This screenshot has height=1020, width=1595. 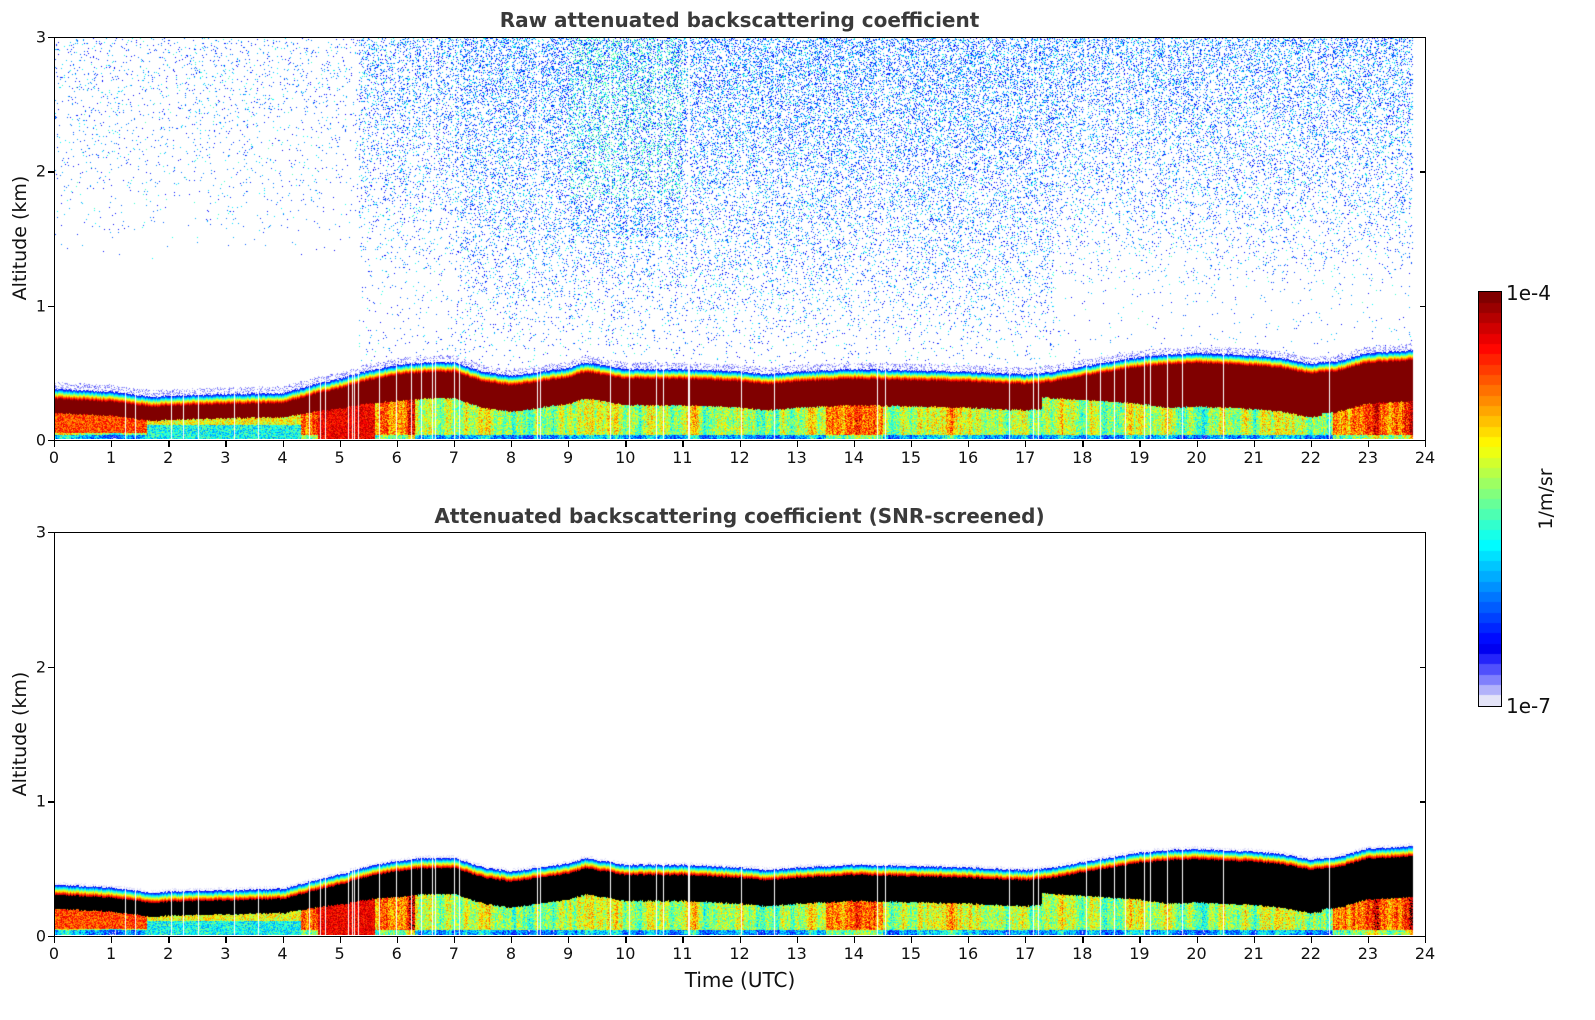 I want to click on top-x-tick-label: 11, so click(x=682, y=457).